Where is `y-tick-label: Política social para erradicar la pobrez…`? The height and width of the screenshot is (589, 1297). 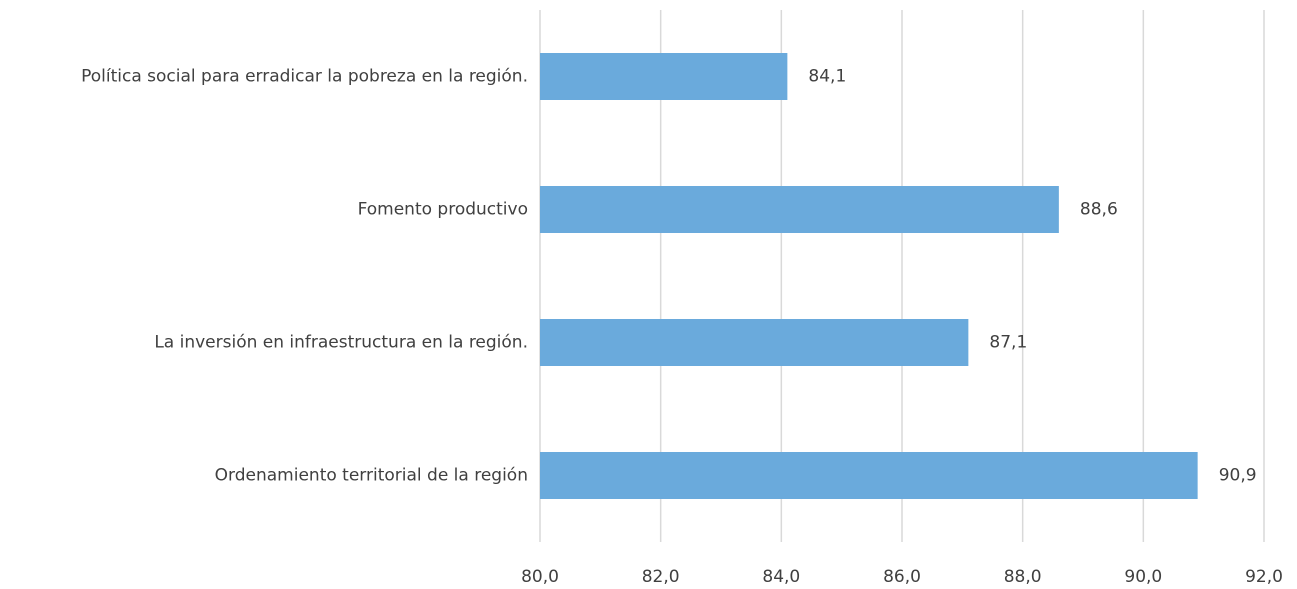
y-tick-label: Política social para erradicar la pobrez… is located at coordinates (304, 77).